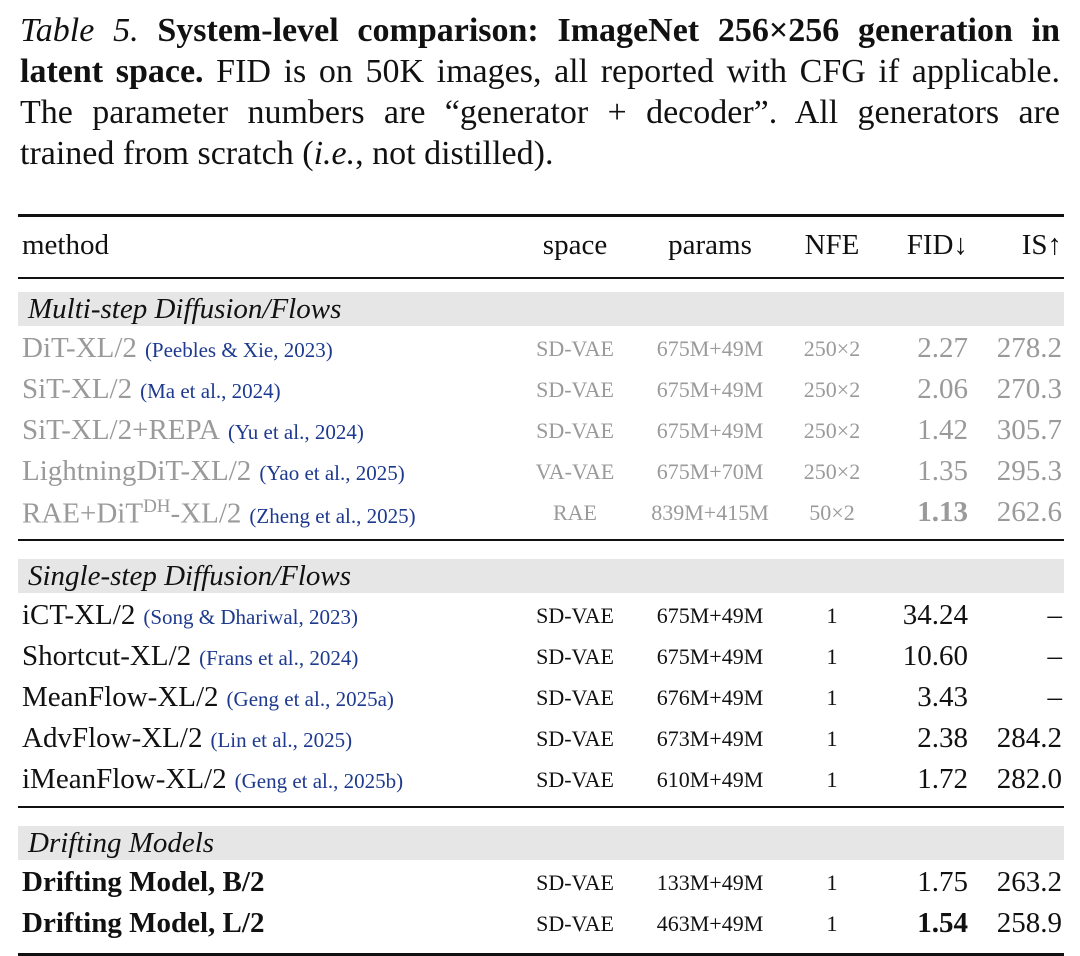  I want to click on method-name: iMeanFlow-XL/2, so click(124, 779).